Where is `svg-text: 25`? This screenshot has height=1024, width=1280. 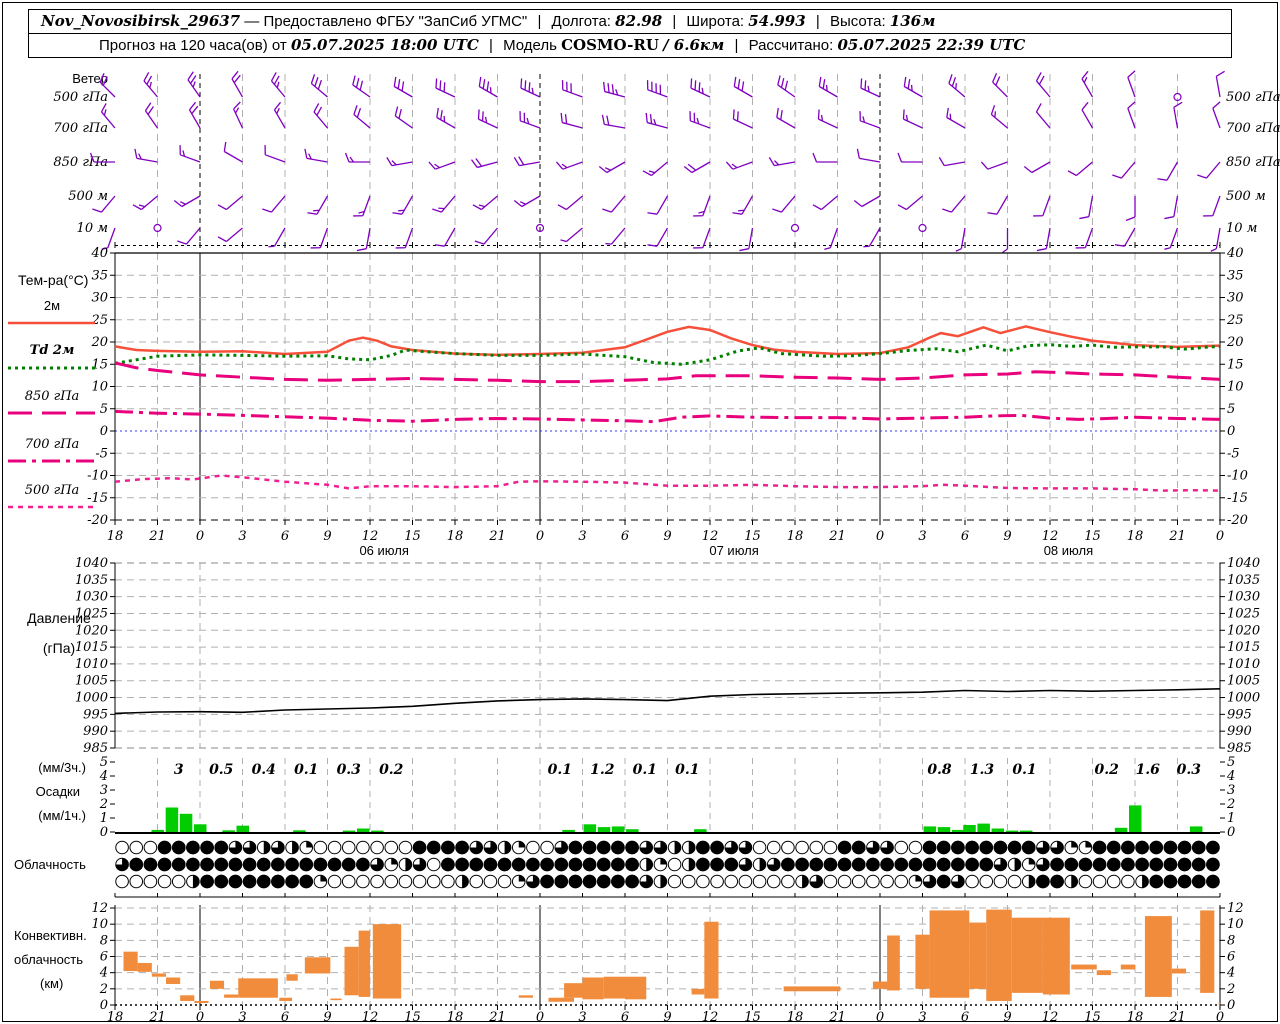
svg-text: 25 is located at coordinates (99, 320).